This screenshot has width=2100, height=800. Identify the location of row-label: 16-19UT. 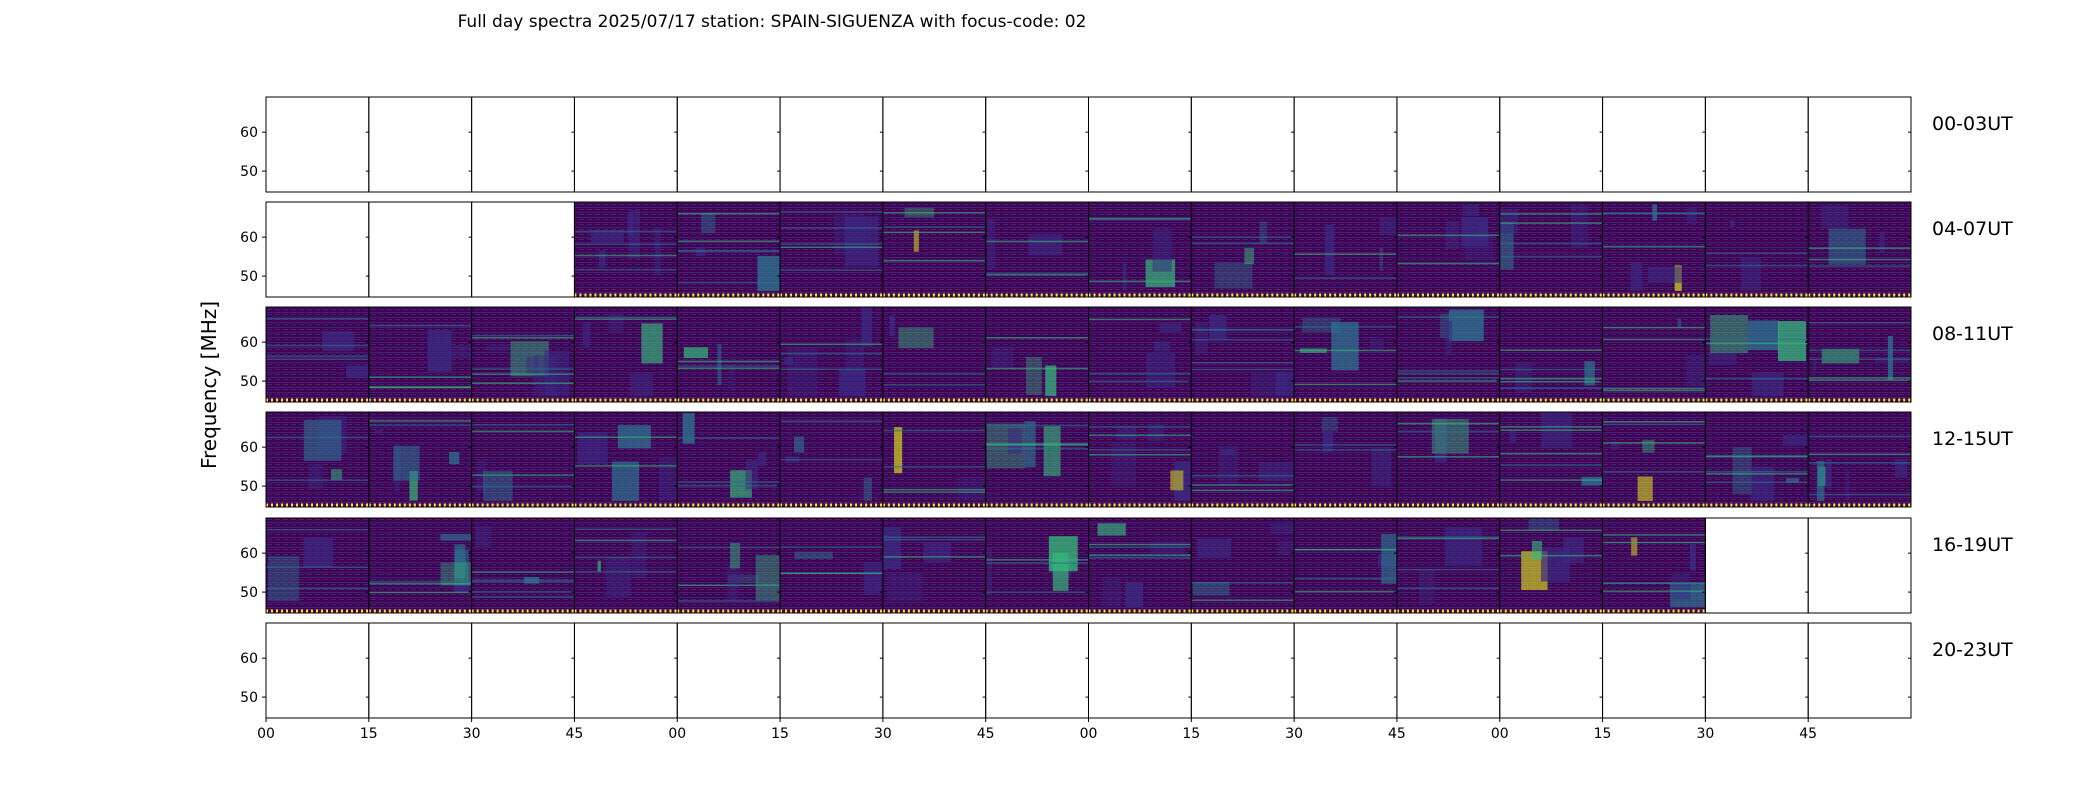
(1972, 545).